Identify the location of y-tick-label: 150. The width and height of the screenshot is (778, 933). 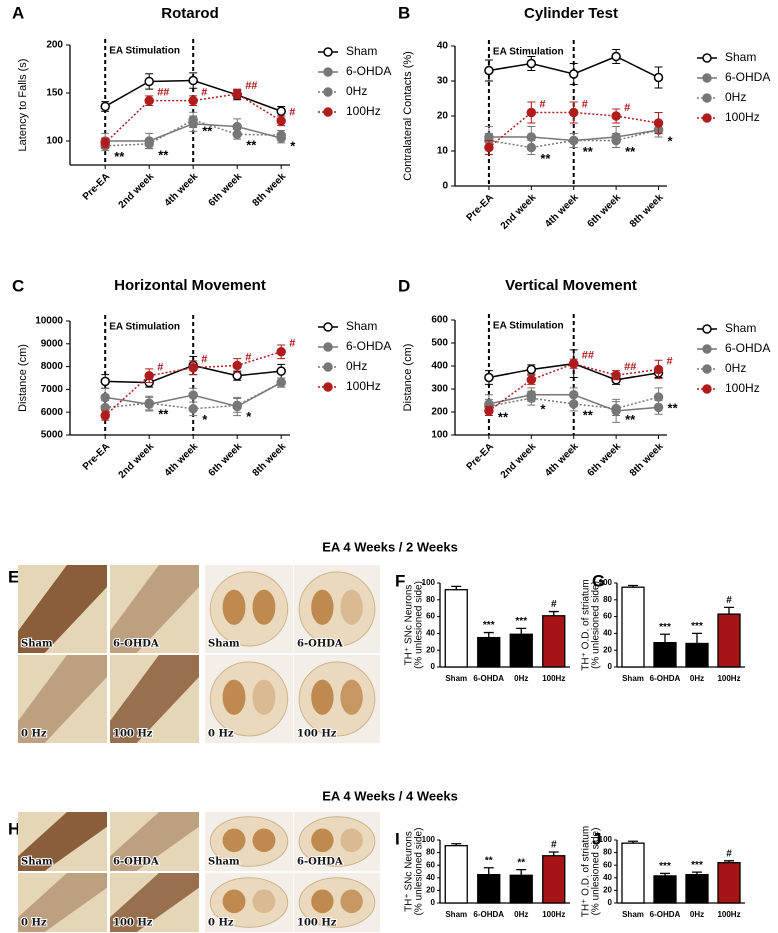
(54, 93).